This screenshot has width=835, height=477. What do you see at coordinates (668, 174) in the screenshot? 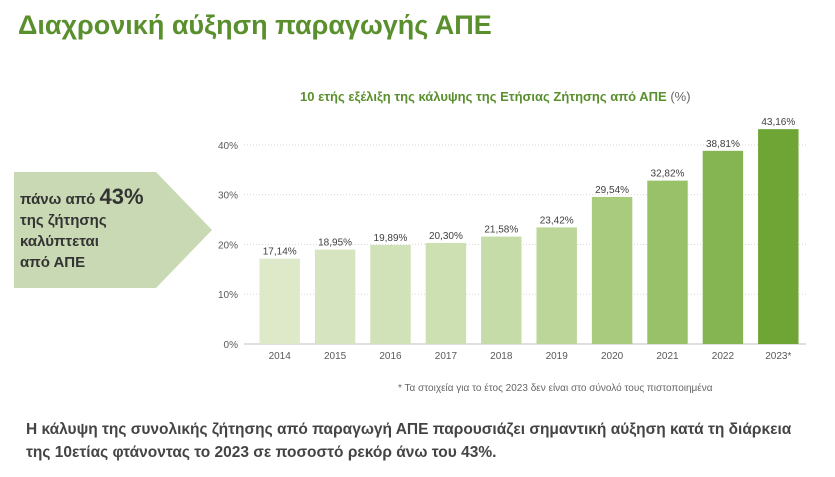
I see `data-label: 32,82%` at bounding box center [668, 174].